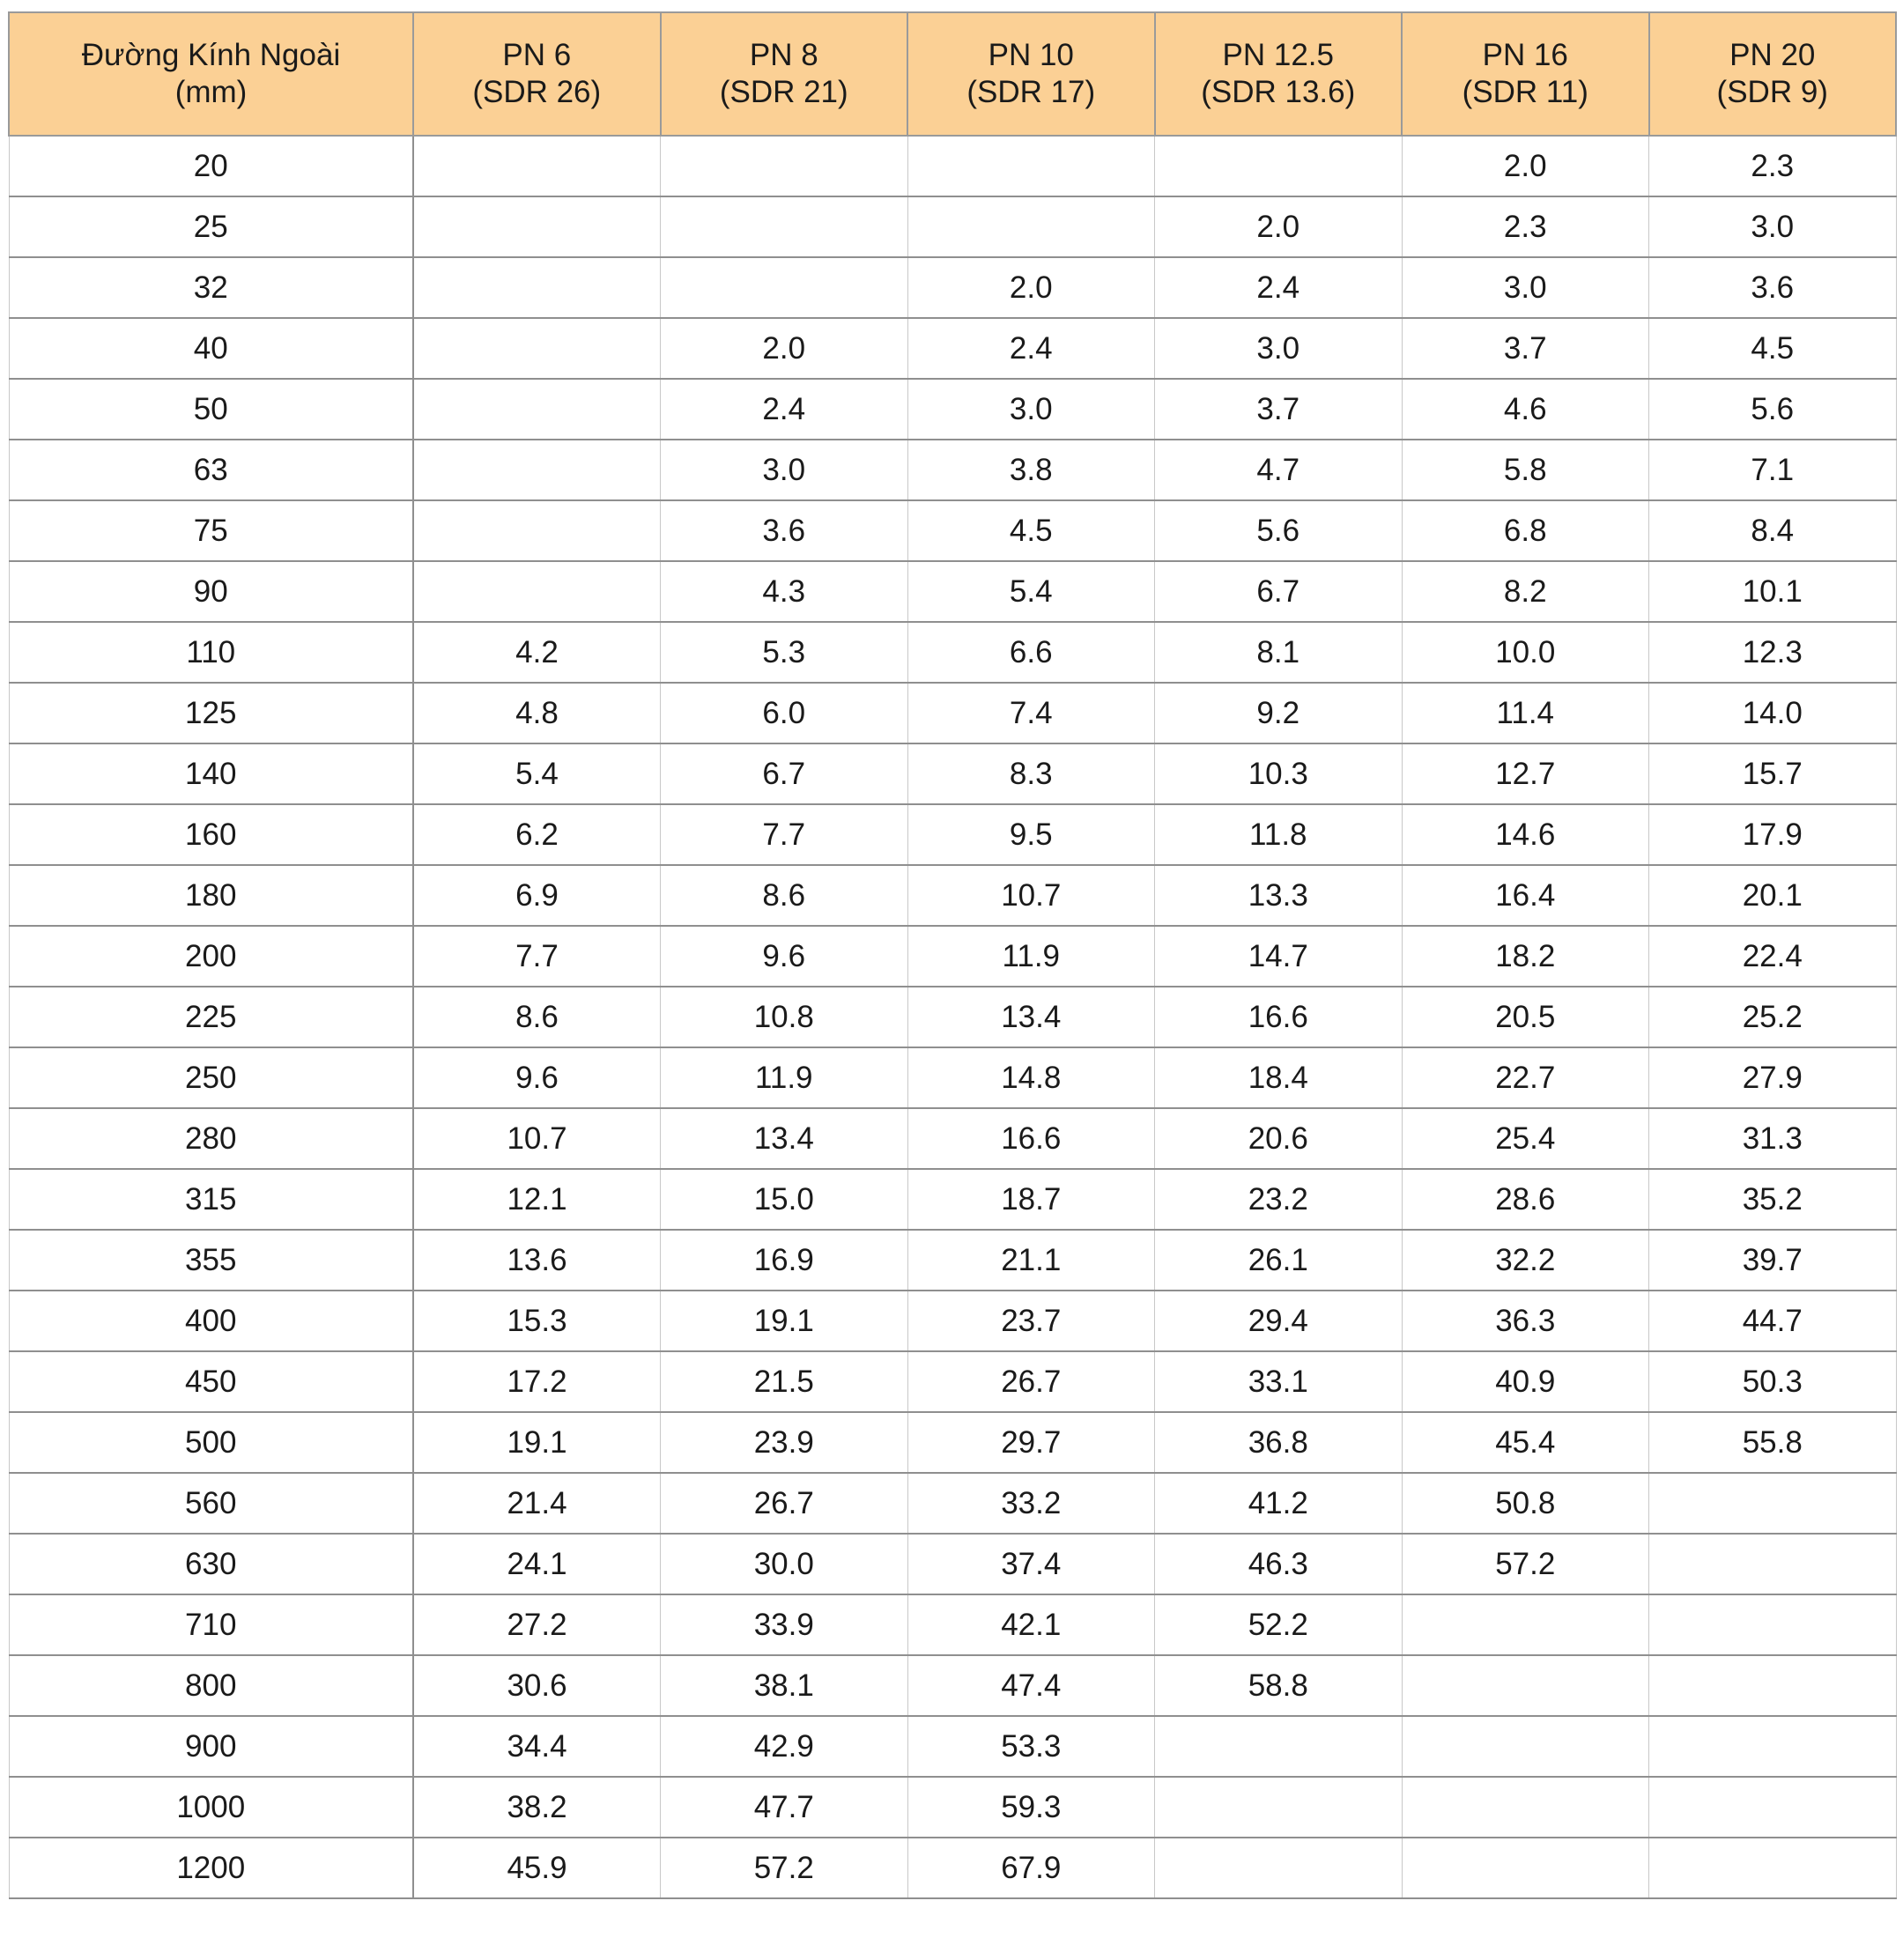 The width and height of the screenshot is (1903, 1960). I want to click on header-pn8: PN 8 (SDR 21), so click(783, 74).